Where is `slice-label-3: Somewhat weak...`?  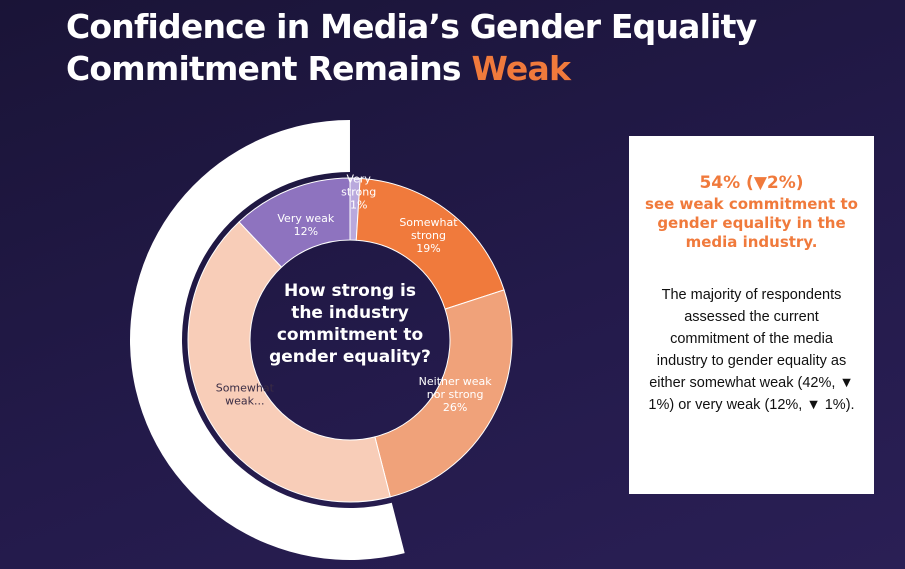 slice-label-3: Somewhat weak... is located at coordinates (245, 394).